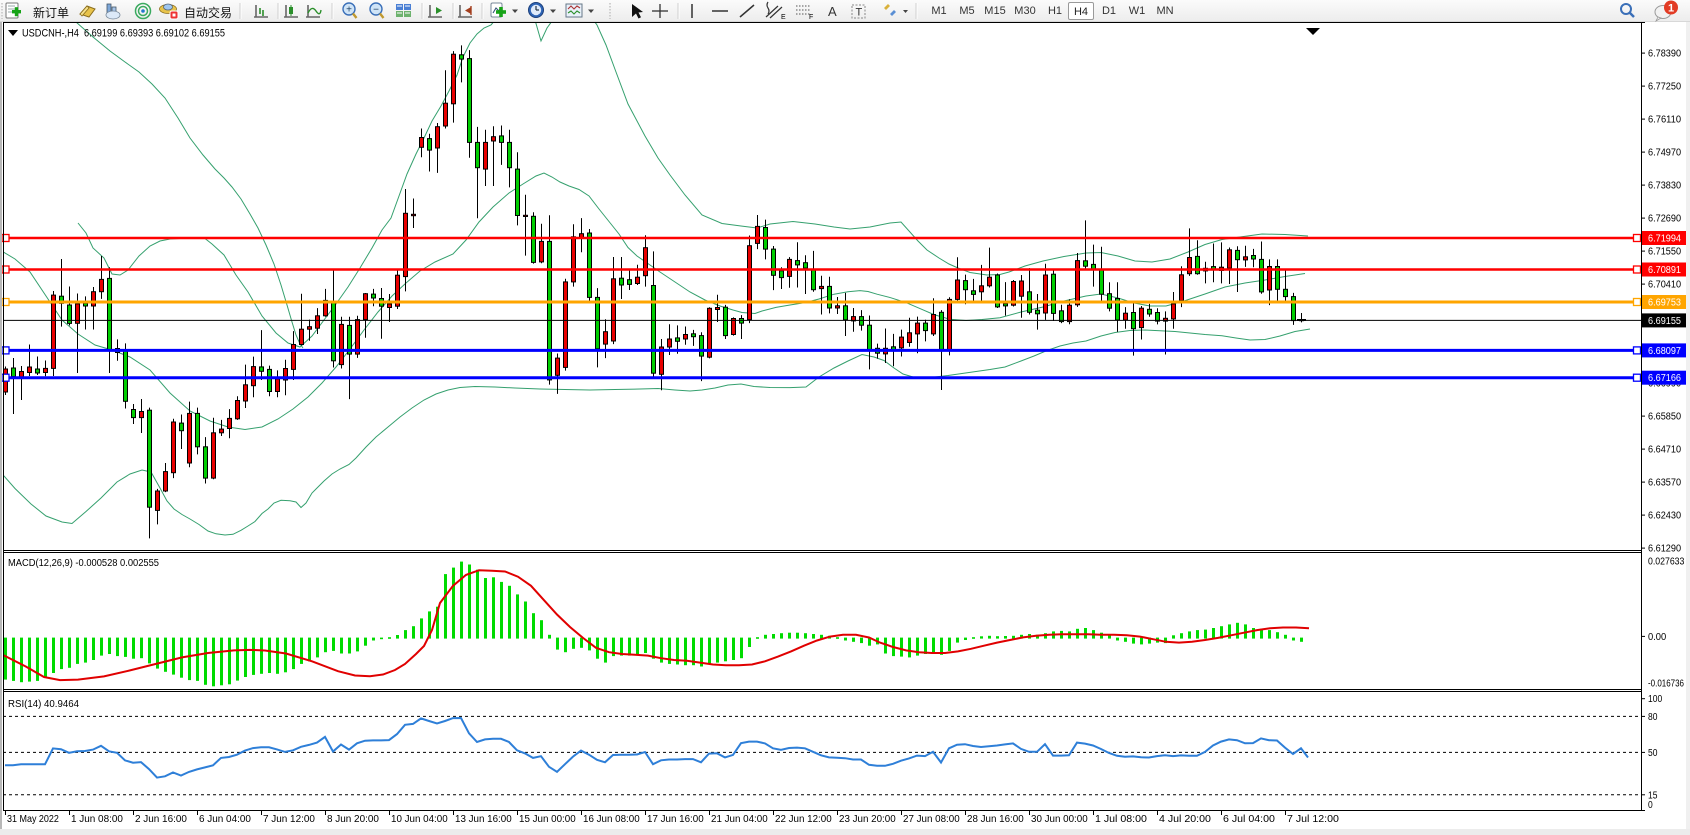 This screenshot has height=835, width=1690. What do you see at coordinates (1666, 562) in the screenshot?
I see `svg-text: 0.027633` at bounding box center [1666, 562].